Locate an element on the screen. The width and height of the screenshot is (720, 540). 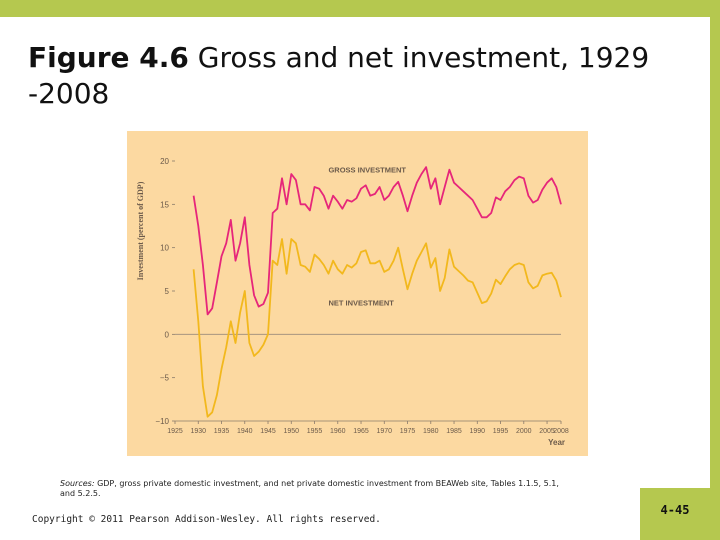
page-number-box: 4-45 is located at coordinates (675, 514).